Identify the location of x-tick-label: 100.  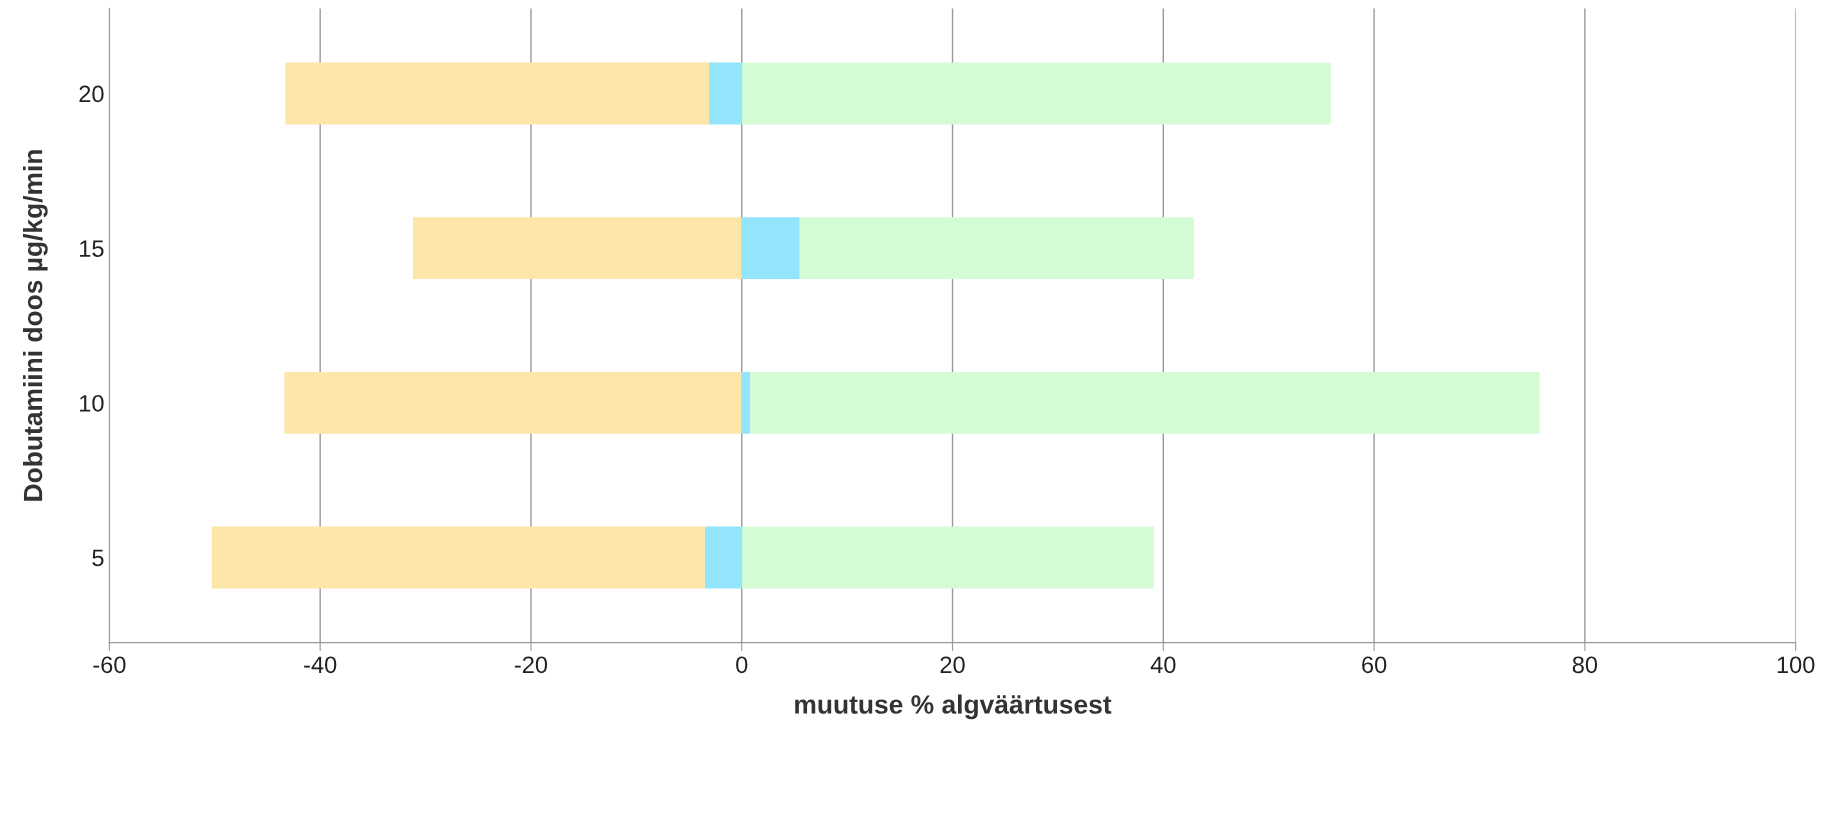
(1796, 665).